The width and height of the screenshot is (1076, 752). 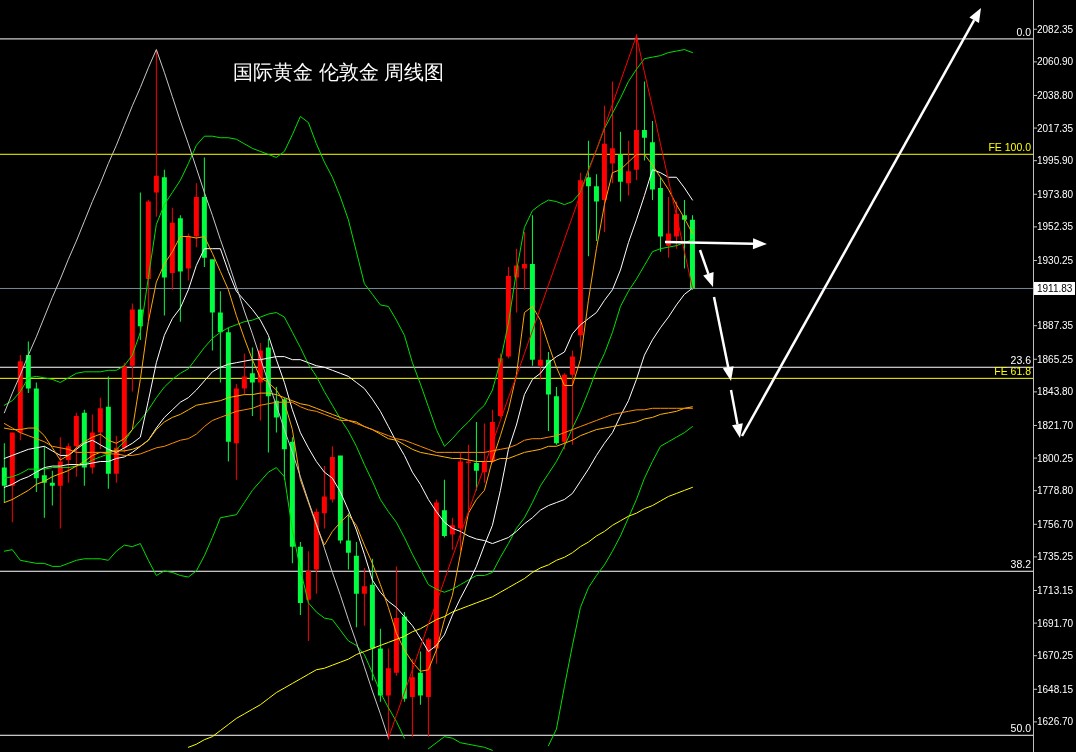 I want to click on annotation: 23.6, so click(x=1020, y=360).